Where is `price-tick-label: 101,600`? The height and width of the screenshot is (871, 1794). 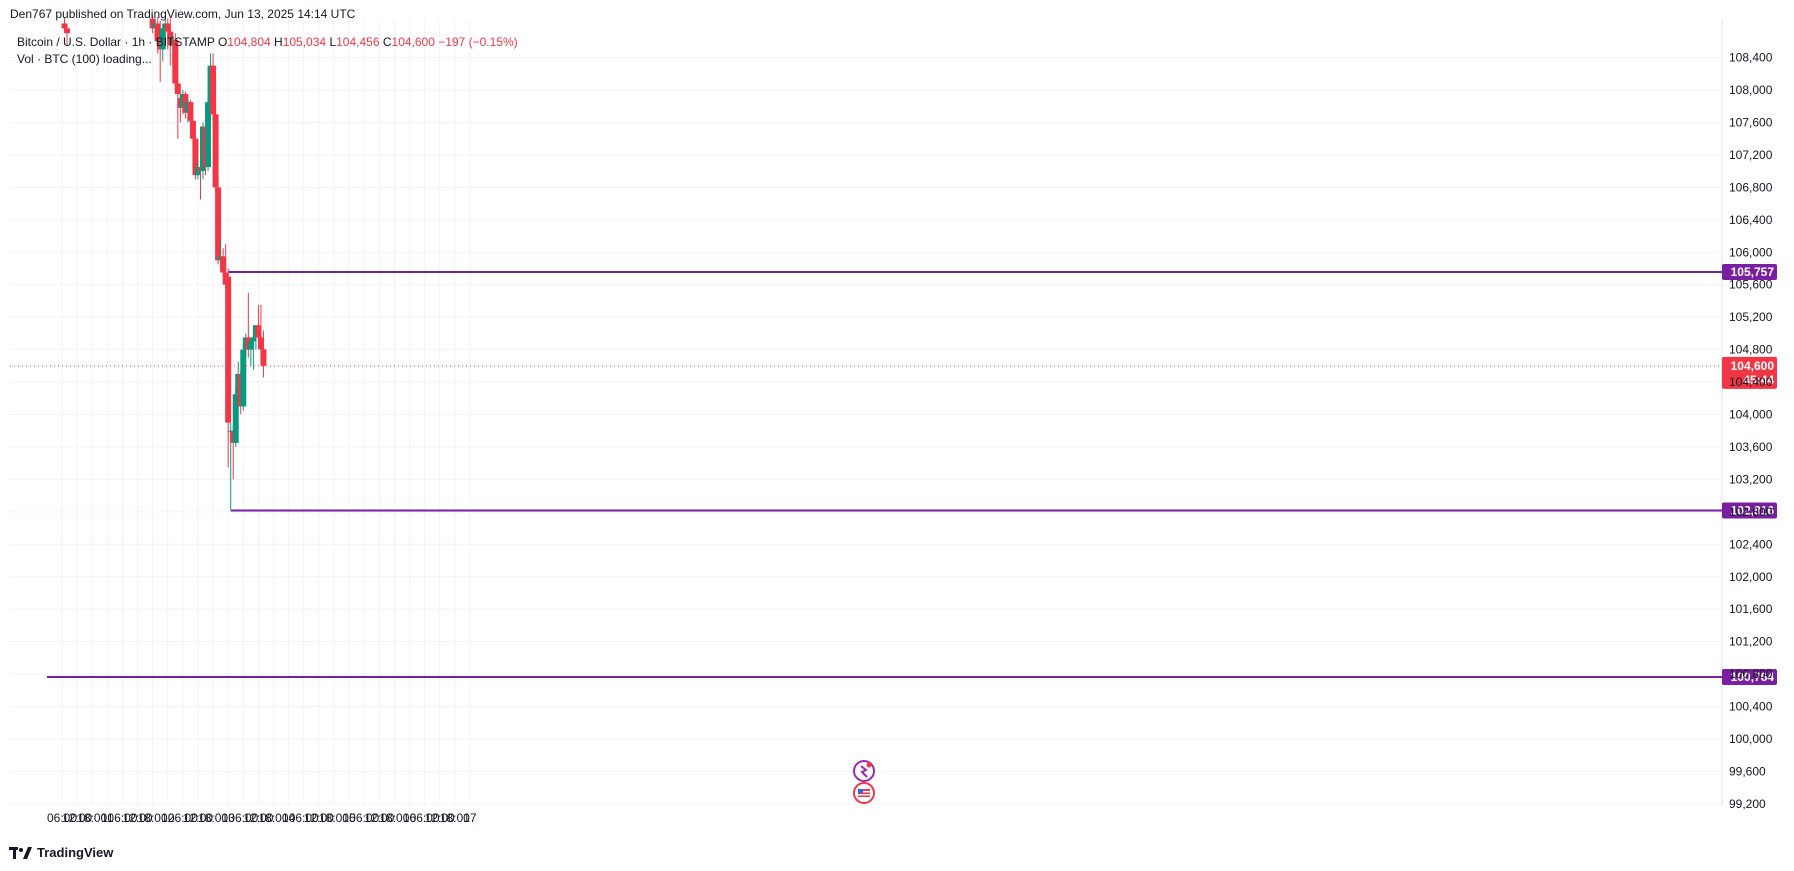
price-tick-label: 101,600 is located at coordinates (1751, 609).